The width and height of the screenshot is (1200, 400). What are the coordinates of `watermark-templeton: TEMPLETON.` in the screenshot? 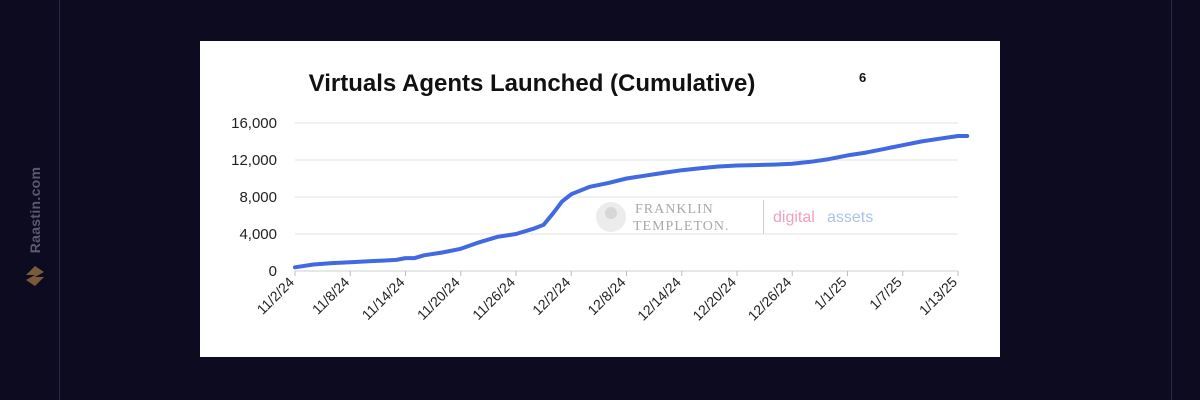 It's located at (681, 226).